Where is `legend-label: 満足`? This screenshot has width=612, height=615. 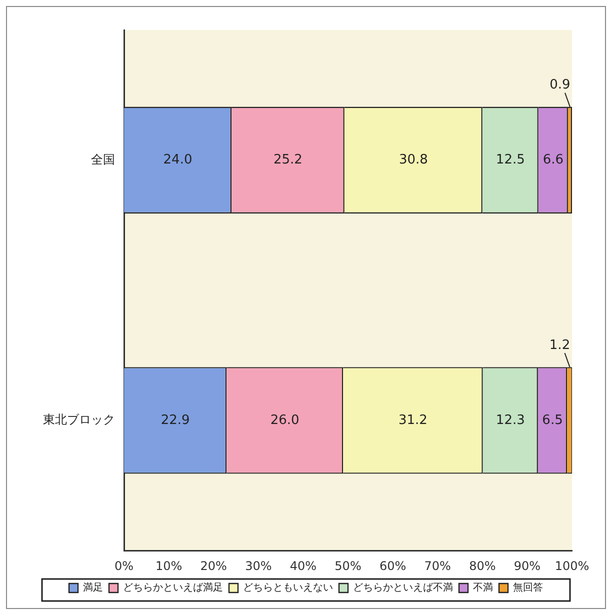 legend-label: 満足 is located at coordinates (93, 588).